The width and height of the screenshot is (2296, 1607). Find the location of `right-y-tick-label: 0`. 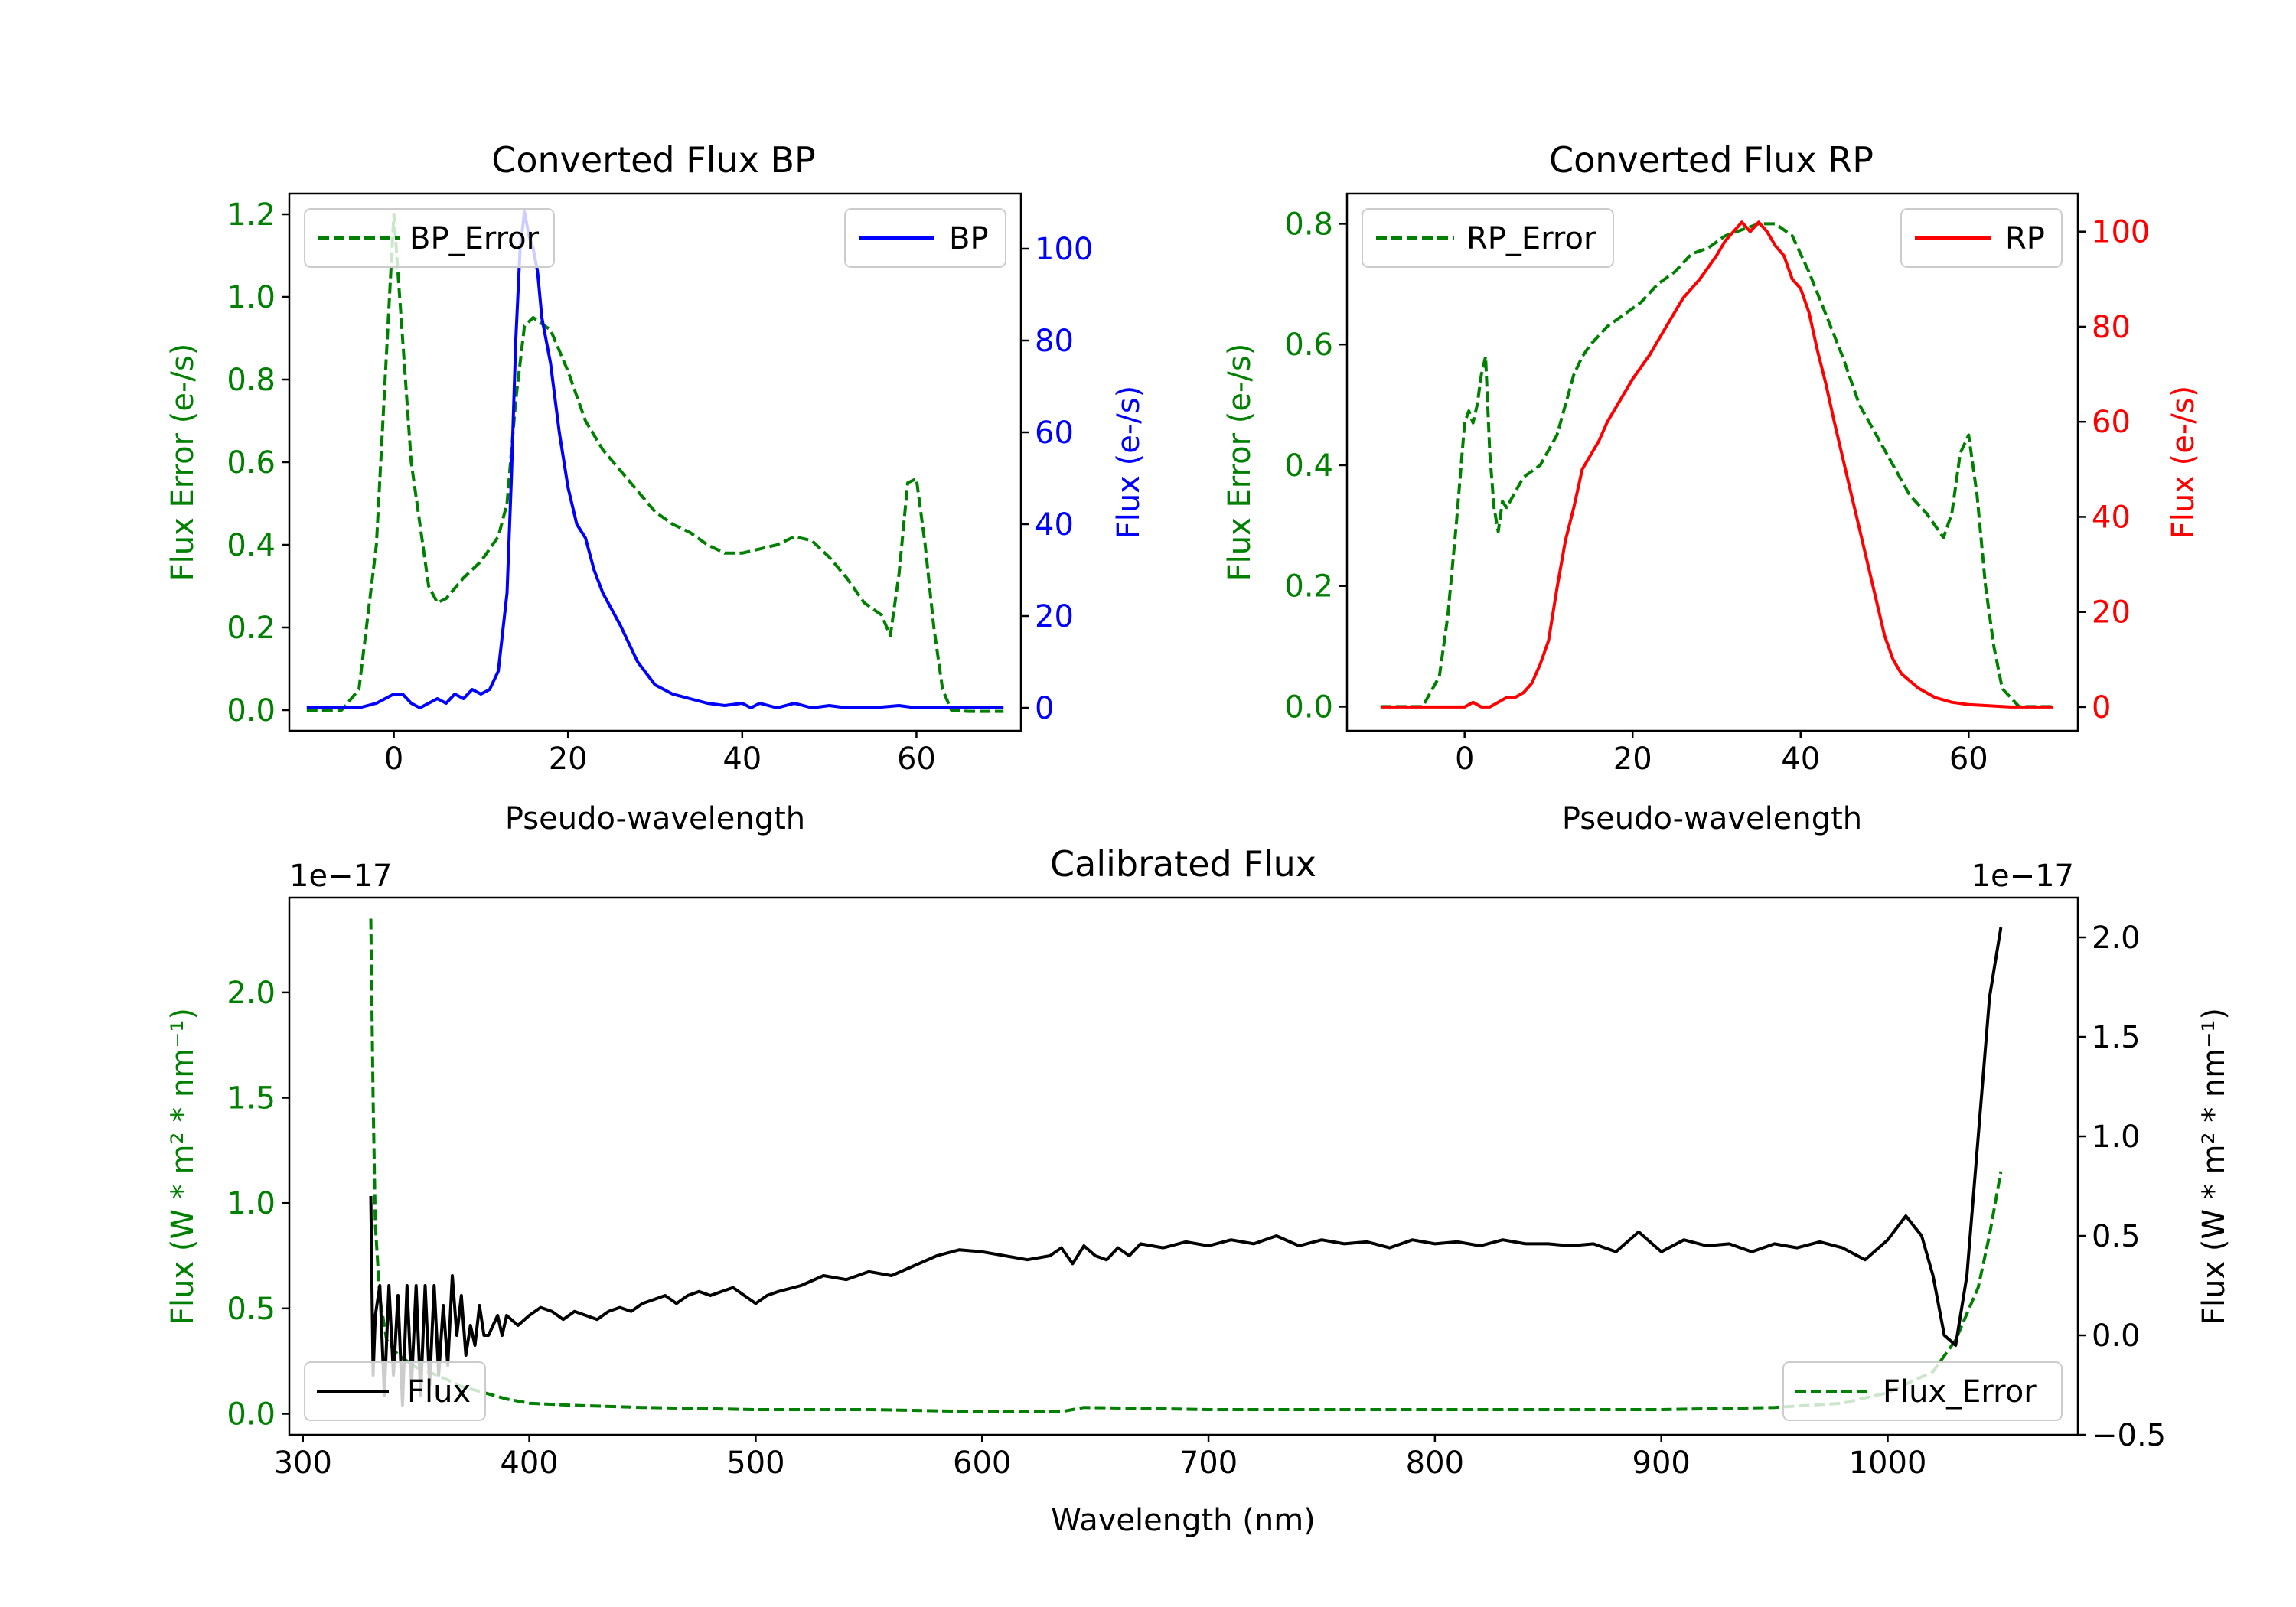

right-y-tick-label: 0 is located at coordinates (2101, 707).